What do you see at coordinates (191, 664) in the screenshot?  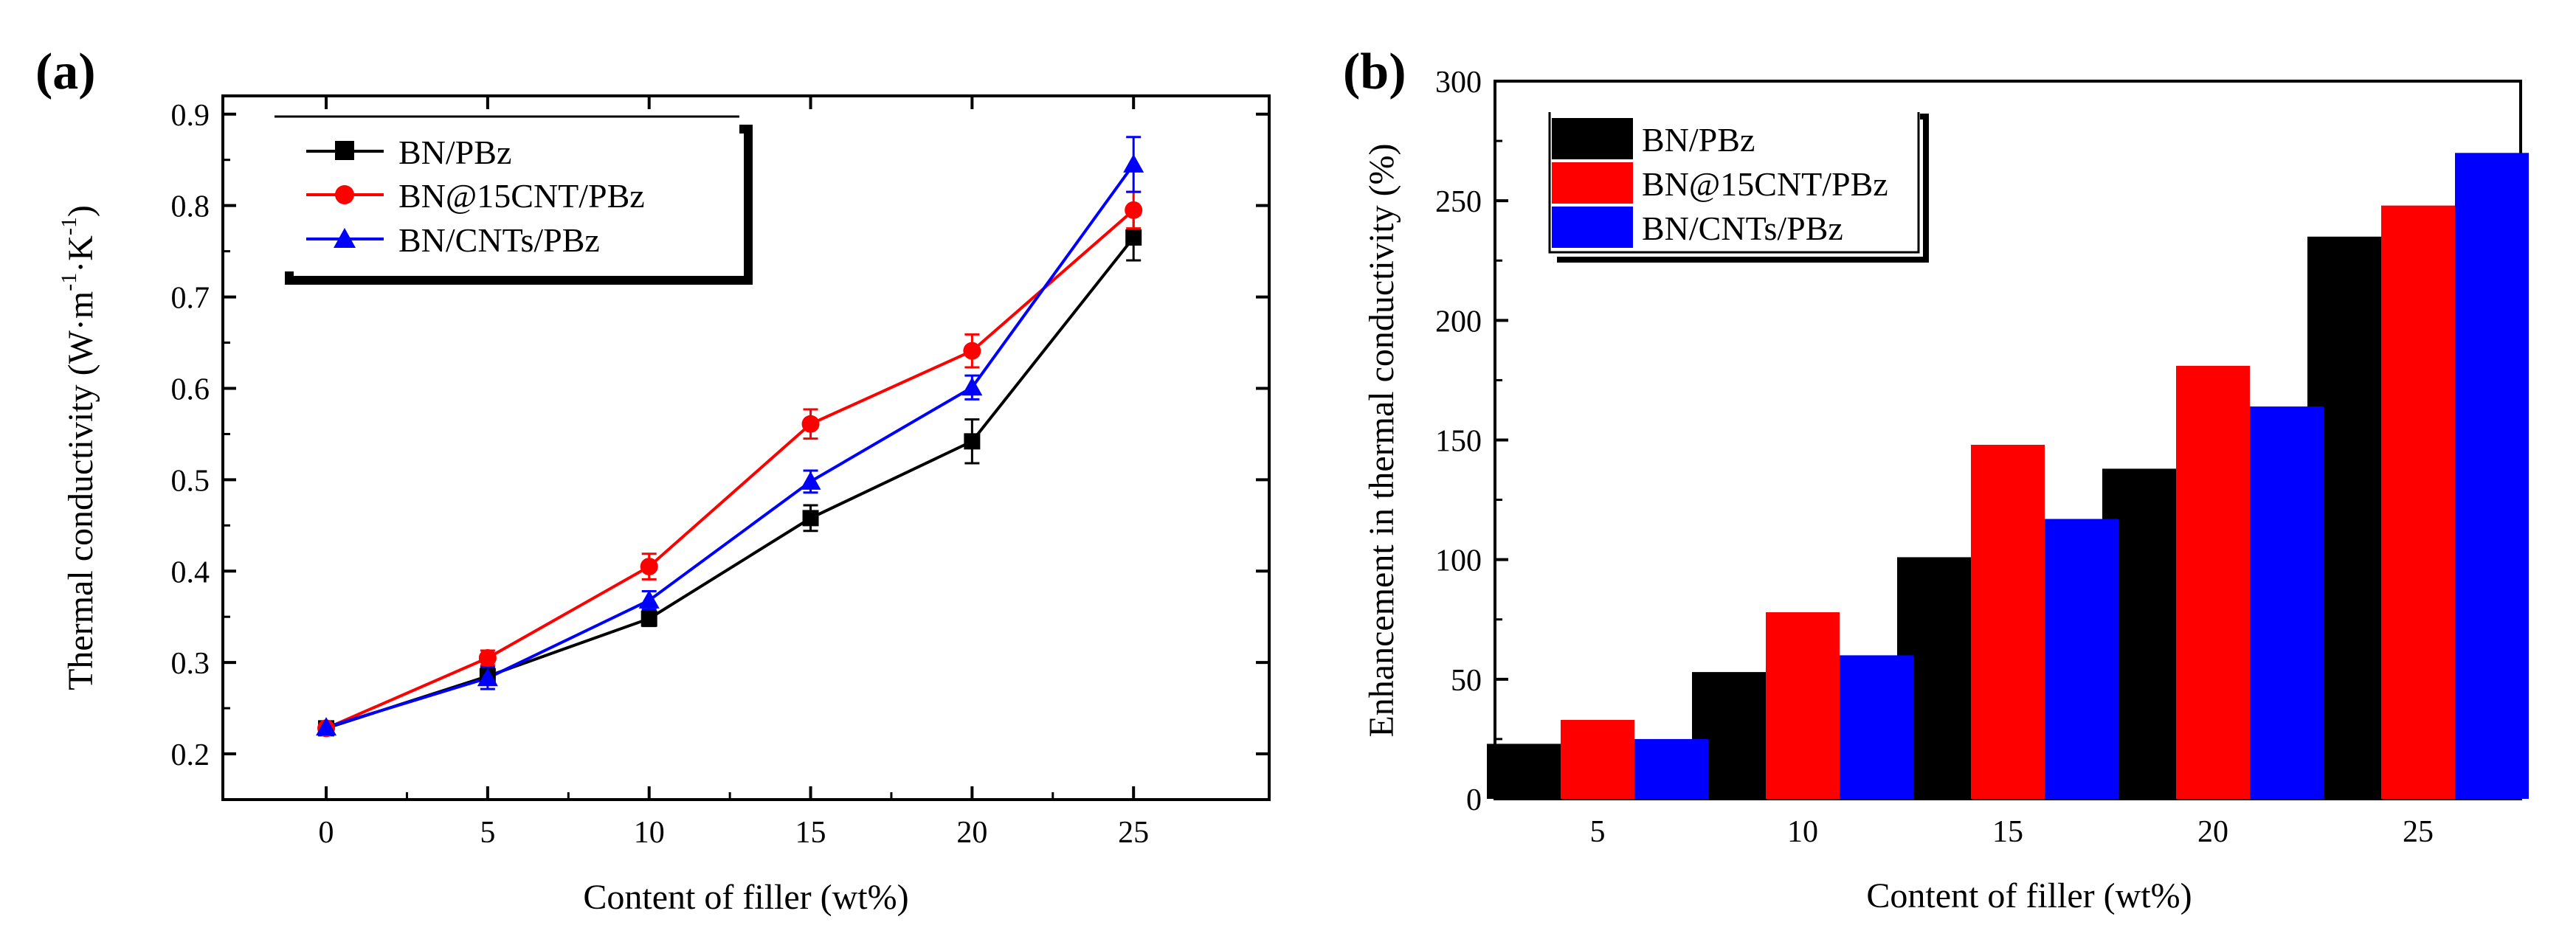 I see `y-tick-label-a-1: 0.3` at bounding box center [191, 664].